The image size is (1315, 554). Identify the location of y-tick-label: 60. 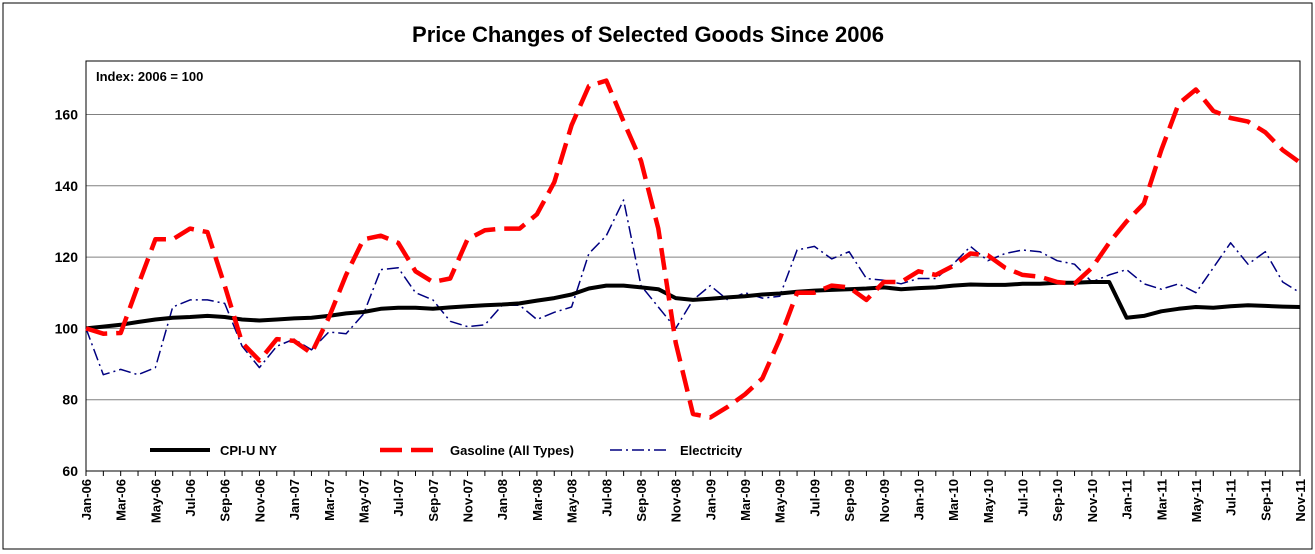
(70, 471).